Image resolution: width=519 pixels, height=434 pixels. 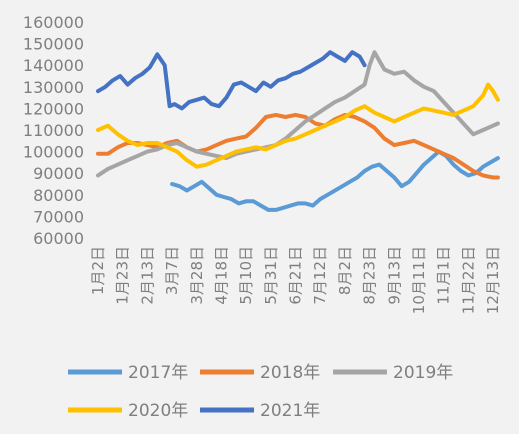 I want to click on legend: 2017年 2018年 2019年 2020年 2021年, so click(x=260, y=392).